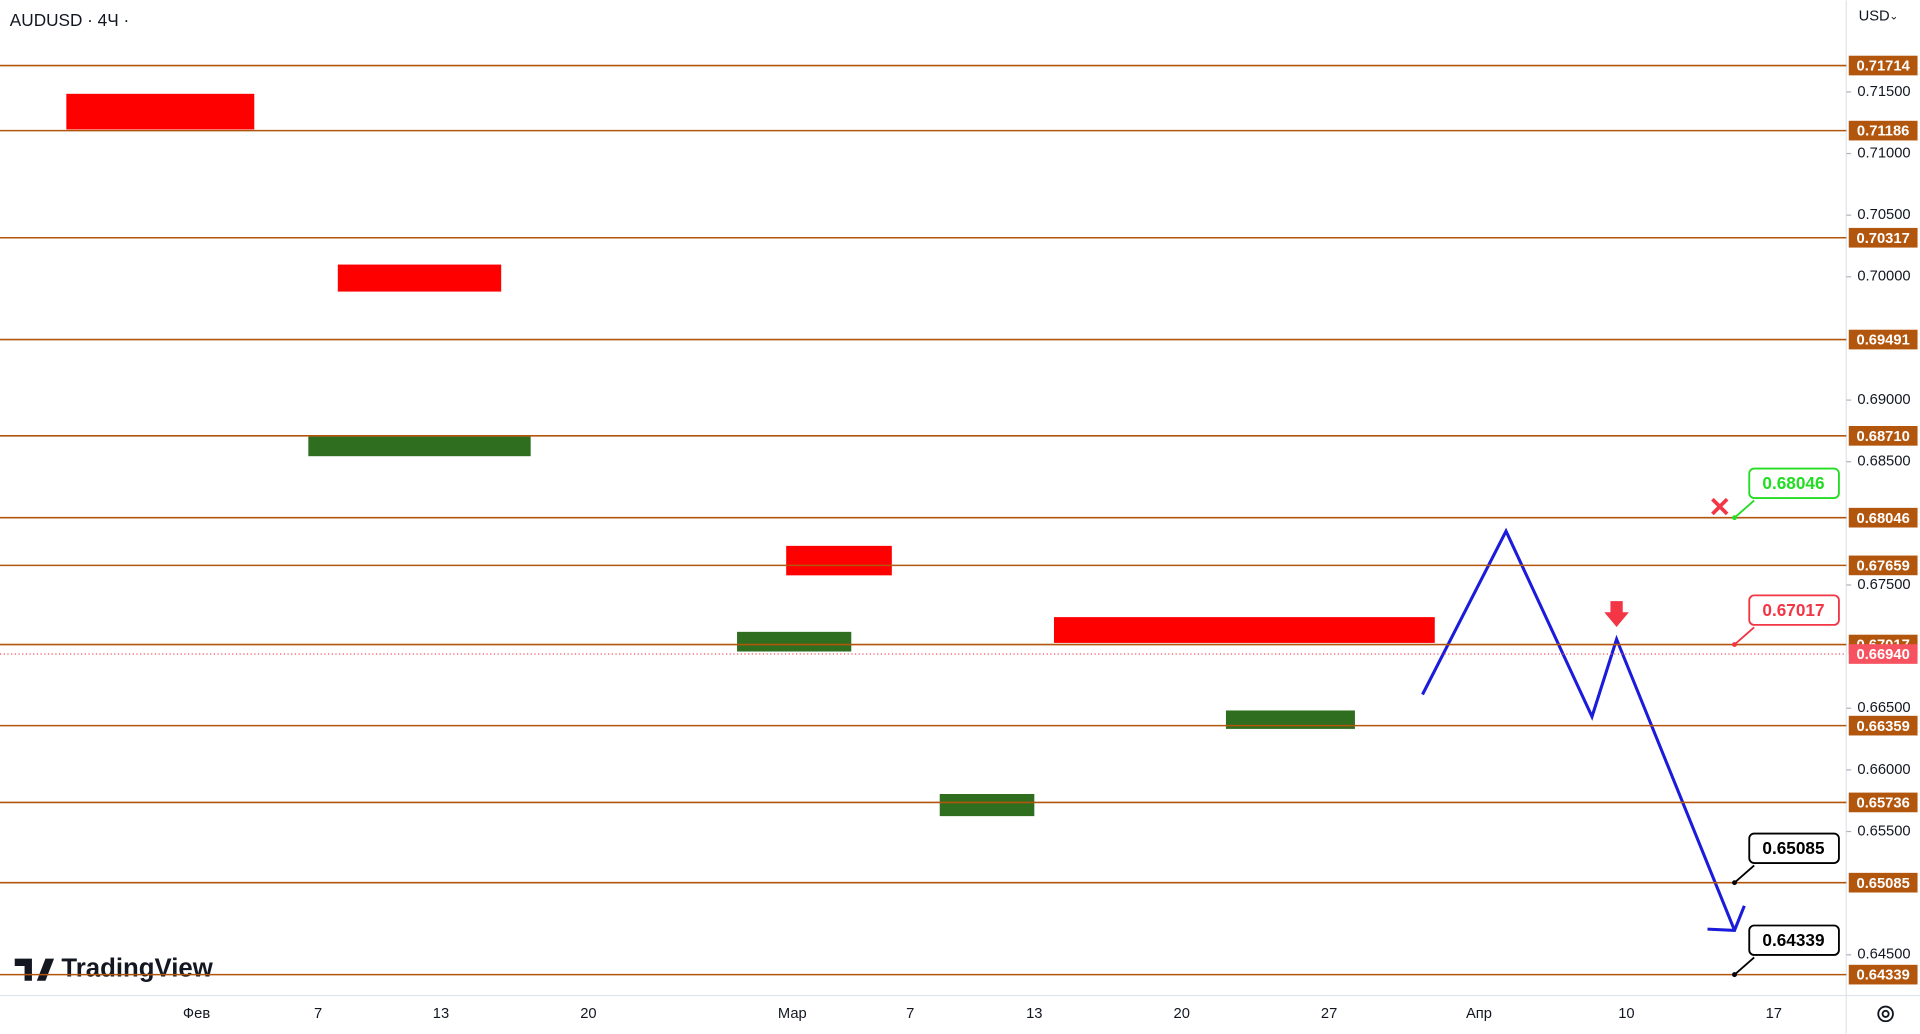  I want to click on level-label: 0.69491, so click(1883, 341).